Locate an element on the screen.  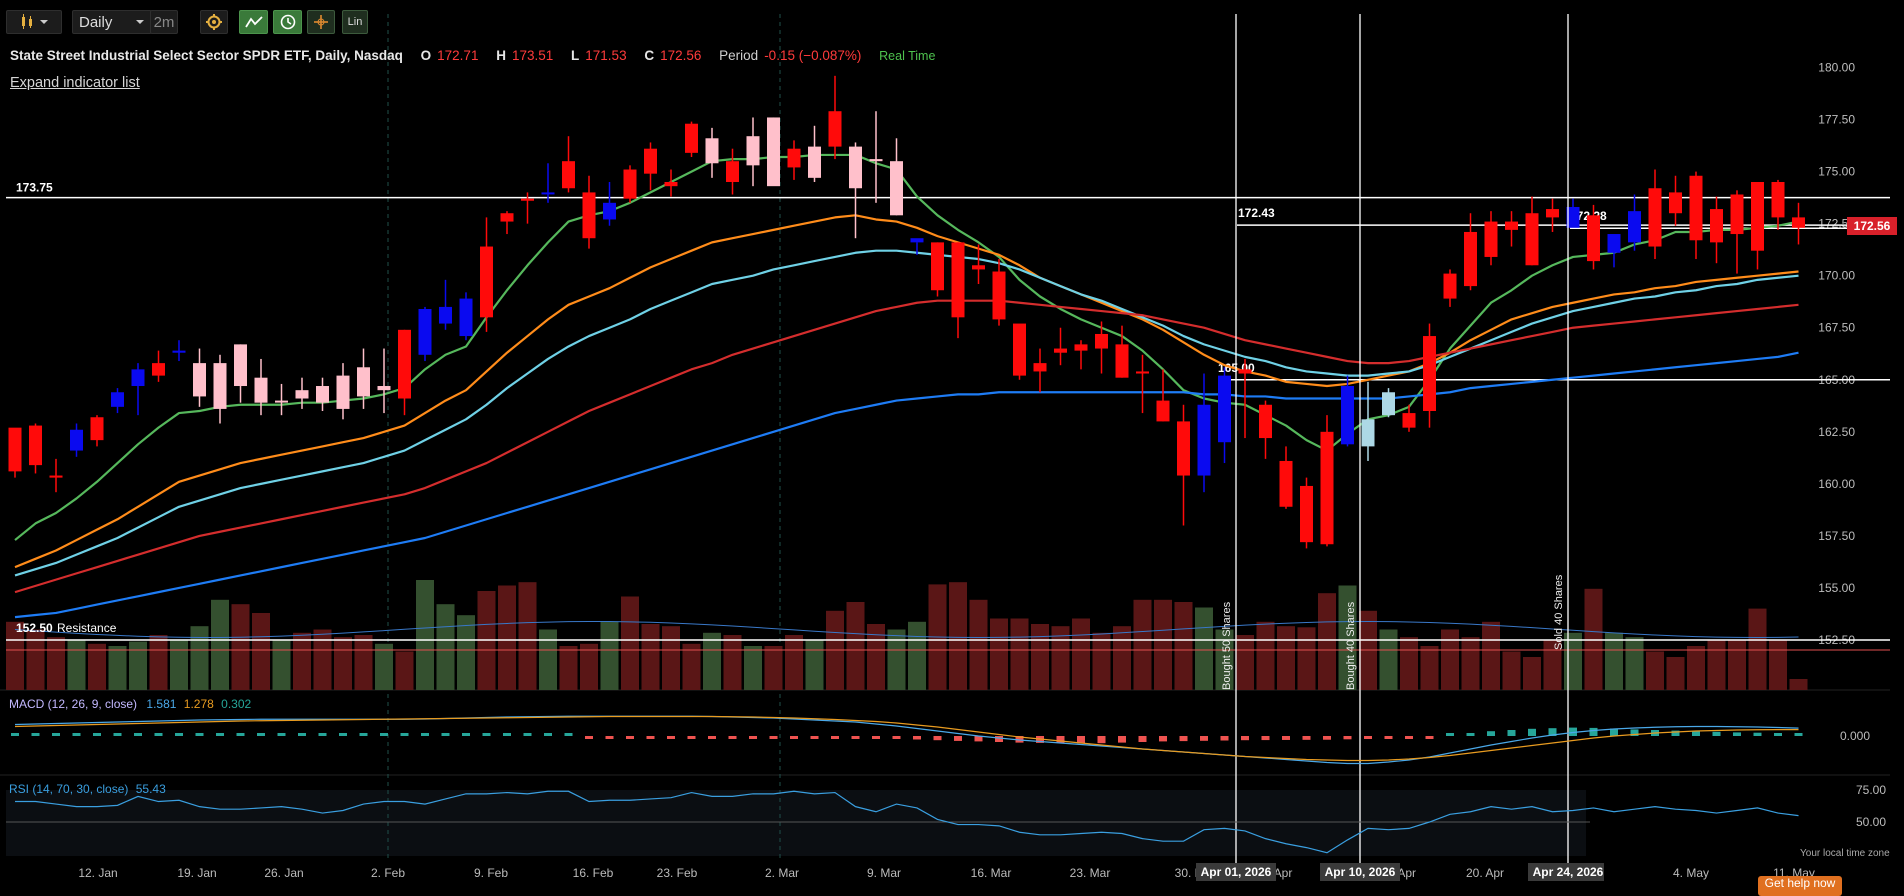
period-value: -0.15 (−0.087%) is located at coordinates (813, 55).